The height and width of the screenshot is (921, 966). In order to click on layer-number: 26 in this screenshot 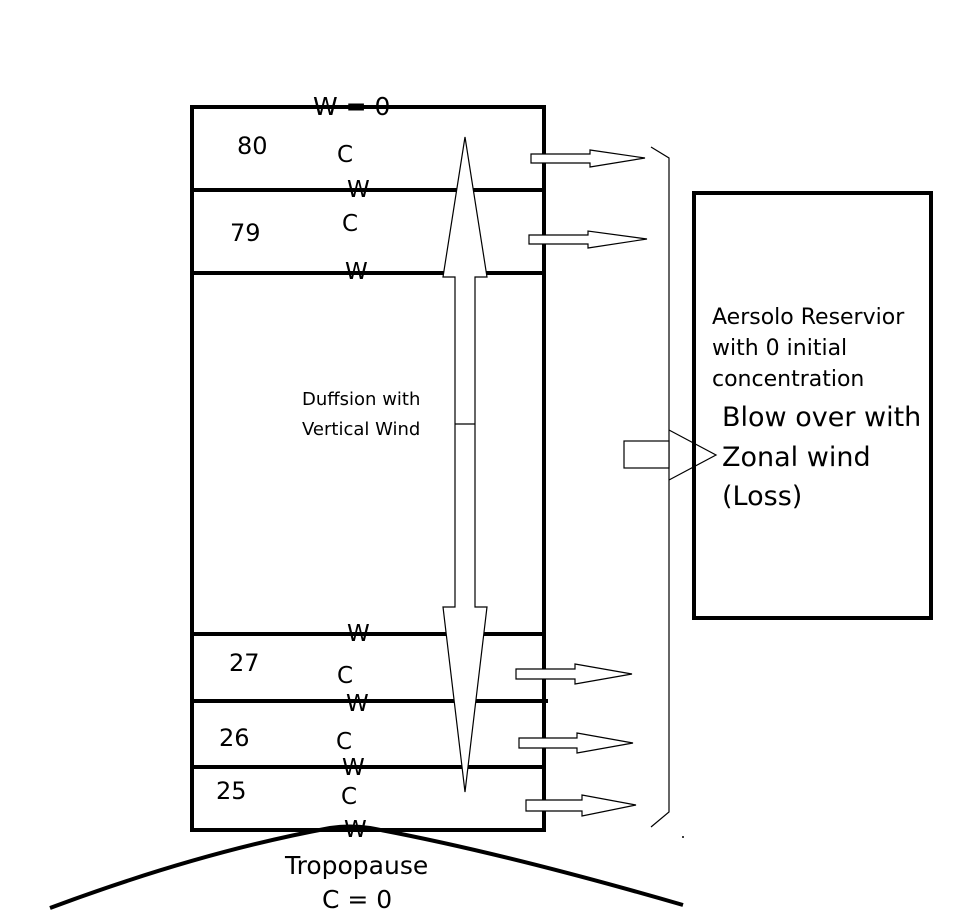, I will do `click(234, 738)`.